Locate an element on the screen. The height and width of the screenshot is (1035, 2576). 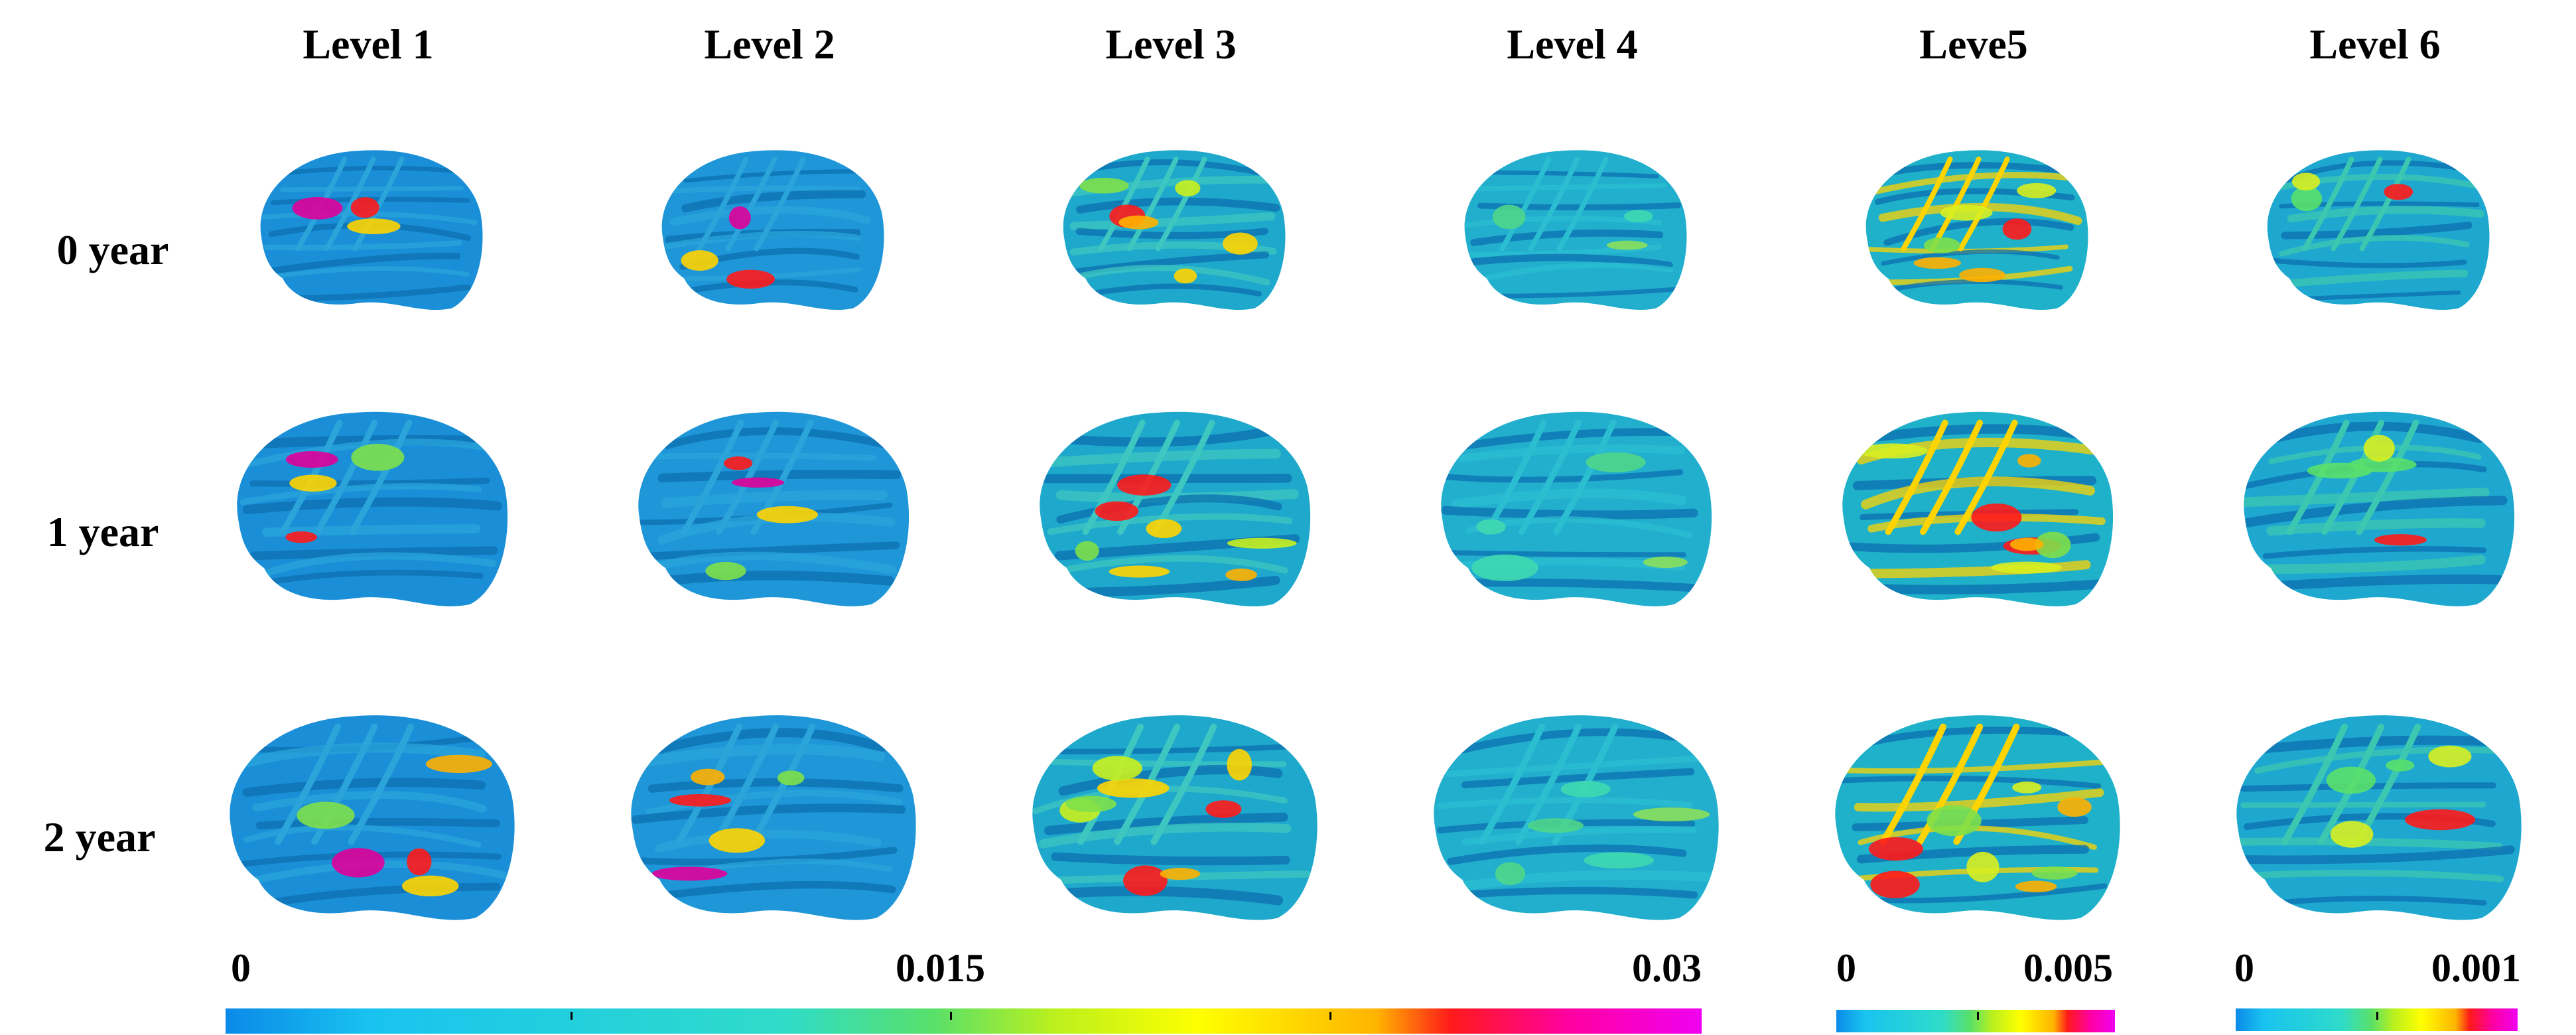
colorbar-2-max-label: 0.005 is located at coordinates (2068, 968).